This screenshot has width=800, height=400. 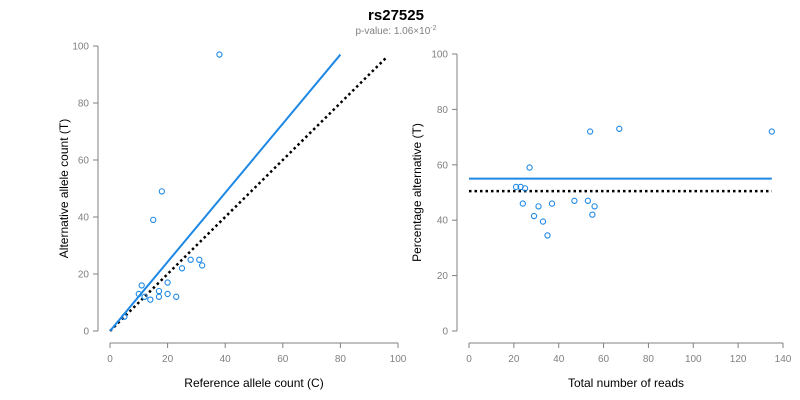 I want to click on y-axis-title: Percentage alternative (T), so click(x=417, y=192).